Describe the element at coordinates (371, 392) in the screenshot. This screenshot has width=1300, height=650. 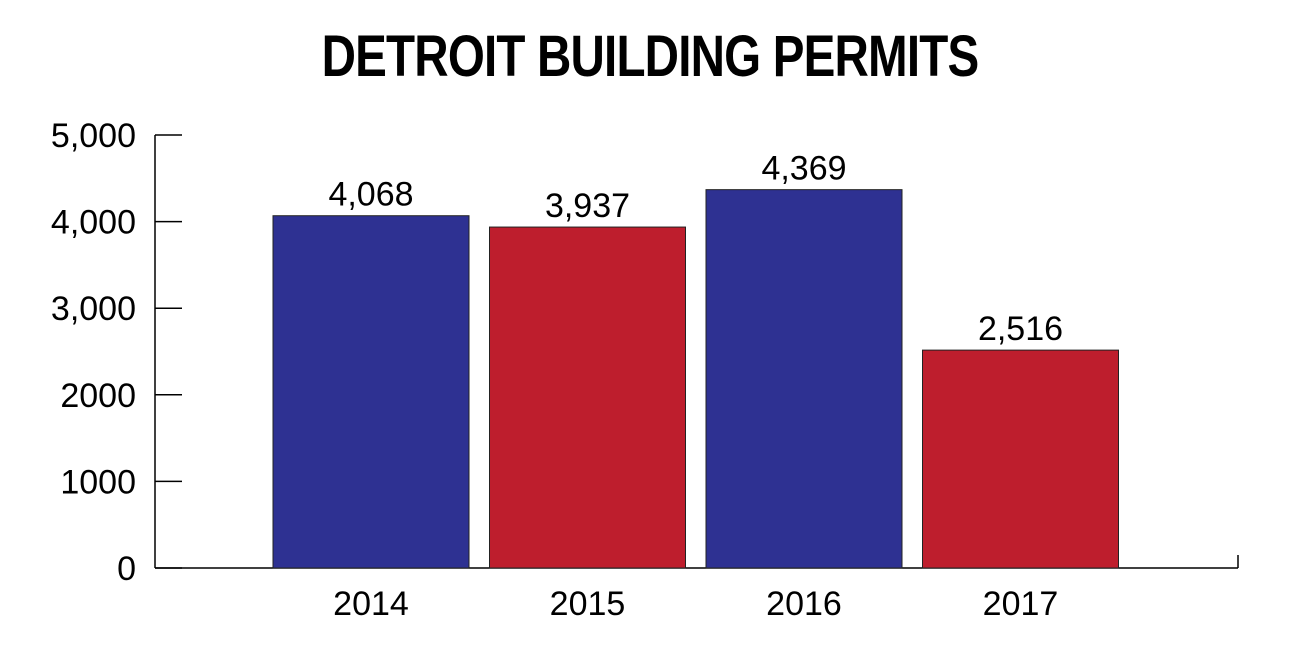
I see `bar-2014` at that location.